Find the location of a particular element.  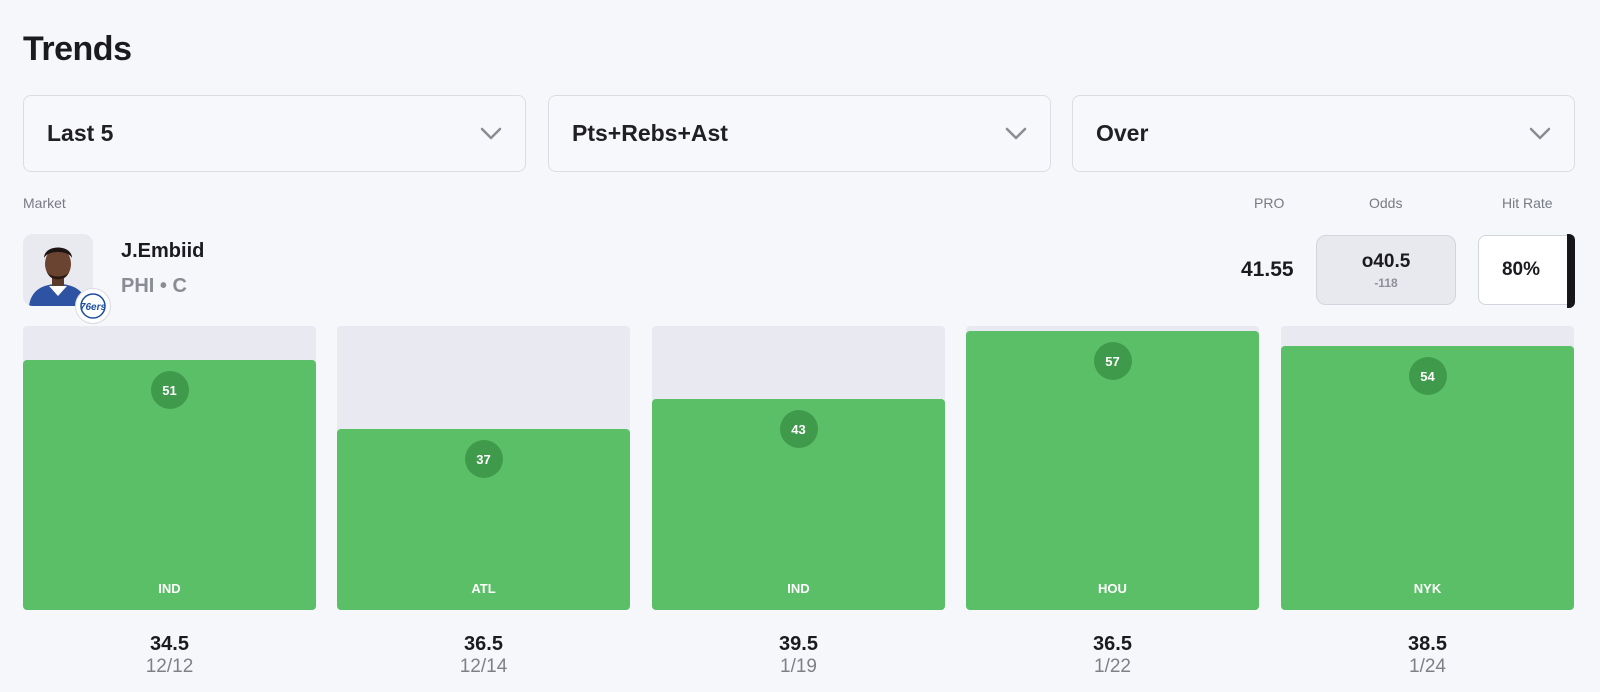

hit-rate-indicator is located at coordinates (1571, 271).